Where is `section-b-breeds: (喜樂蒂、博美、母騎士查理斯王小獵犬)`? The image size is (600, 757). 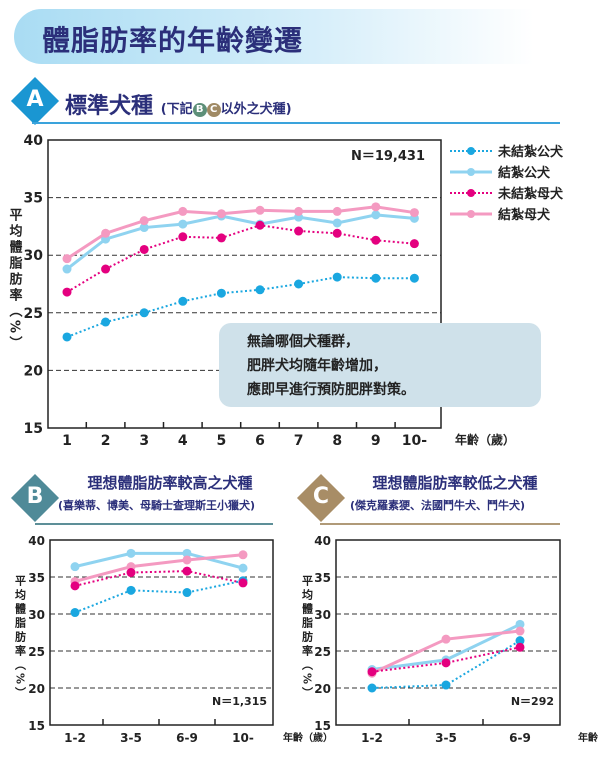 section-b-breeds: (喜樂蒂、博美、母騎士查理斯王小獵犬) is located at coordinates (157, 505).